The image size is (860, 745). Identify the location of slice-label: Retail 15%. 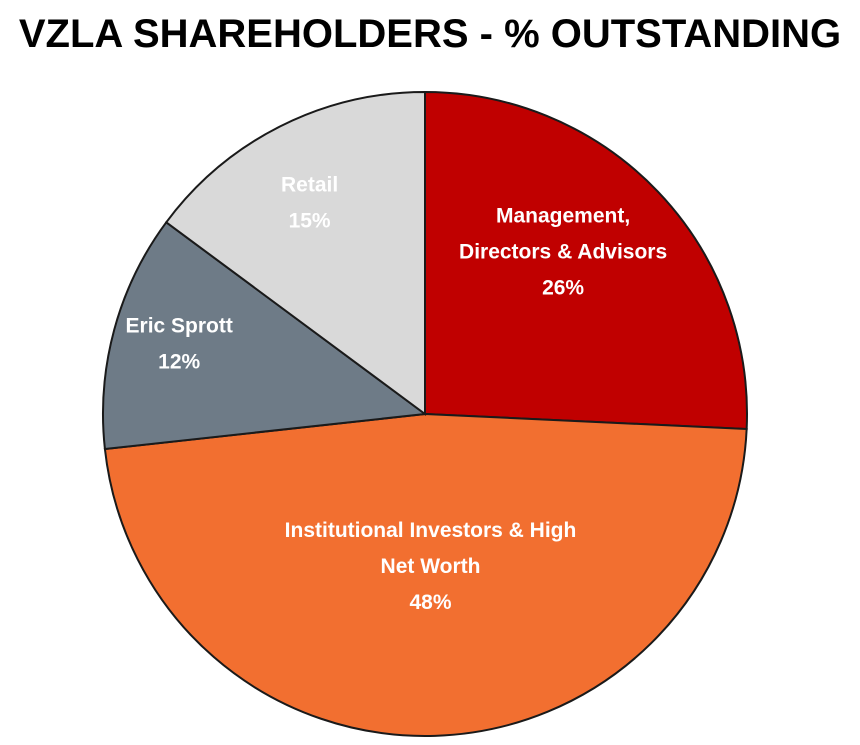
(309, 203).